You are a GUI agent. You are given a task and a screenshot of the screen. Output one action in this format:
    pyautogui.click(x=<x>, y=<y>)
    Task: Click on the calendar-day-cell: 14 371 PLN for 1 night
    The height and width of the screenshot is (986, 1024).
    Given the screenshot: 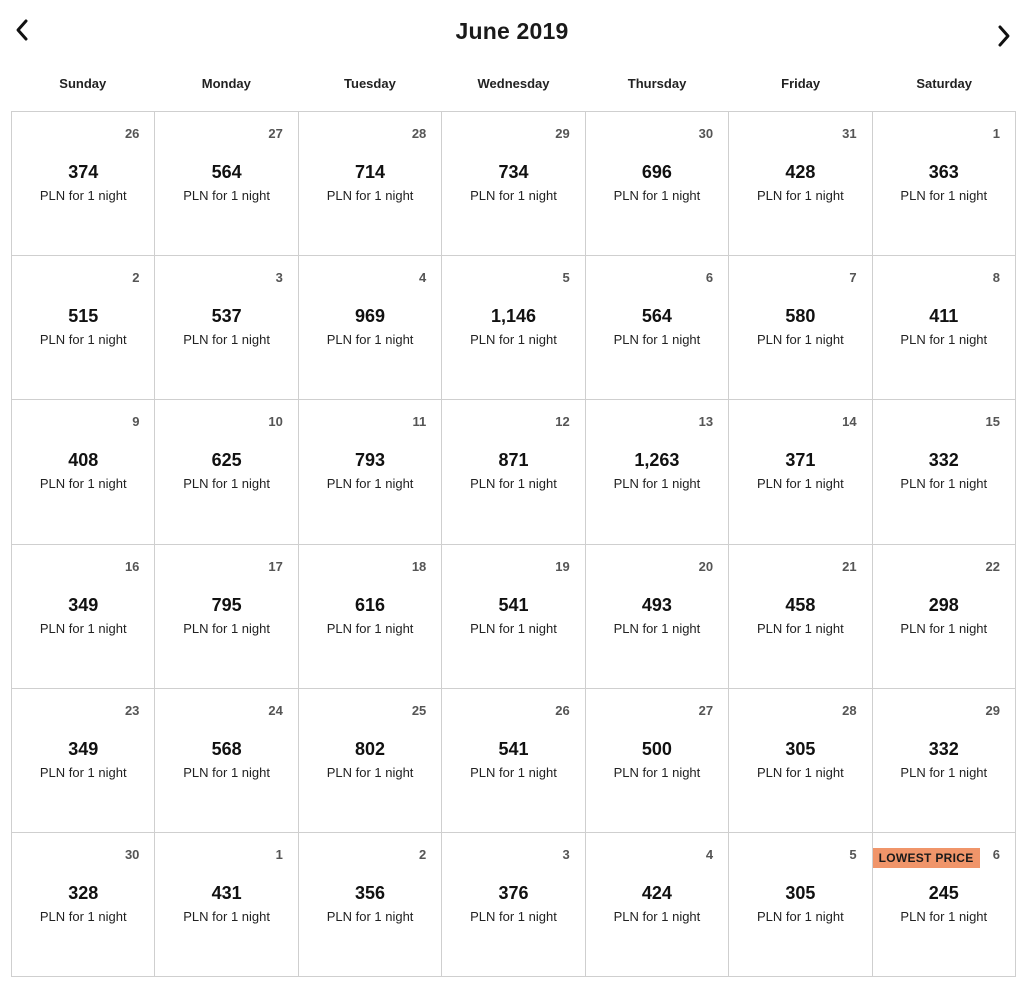 What is the action you would take?
    pyautogui.click(x=801, y=472)
    